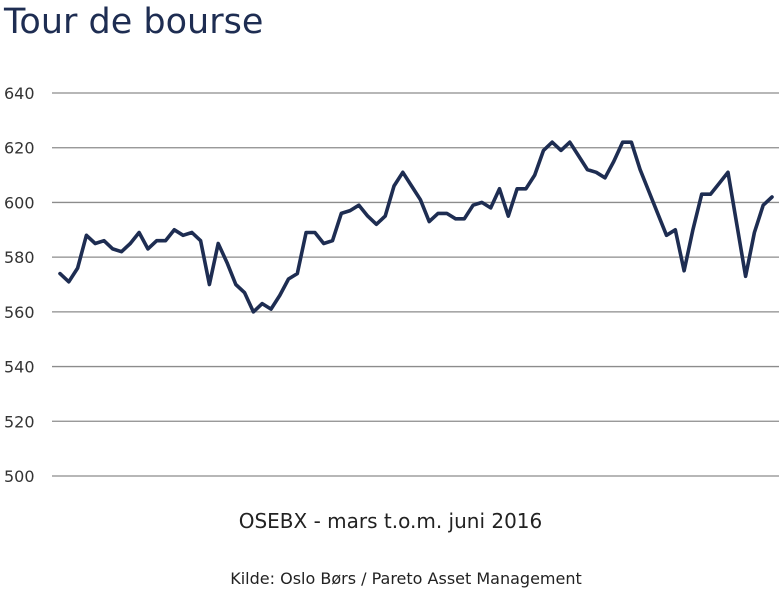  I want to click on y-tick-label: 560, so click(19, 312).